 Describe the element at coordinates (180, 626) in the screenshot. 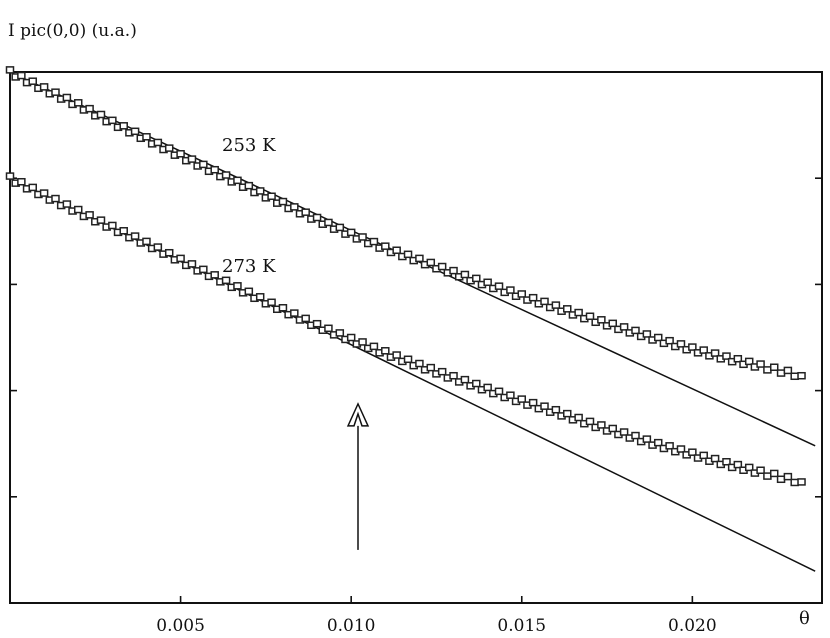

I see `x-tick-label: 0.005` at that location.